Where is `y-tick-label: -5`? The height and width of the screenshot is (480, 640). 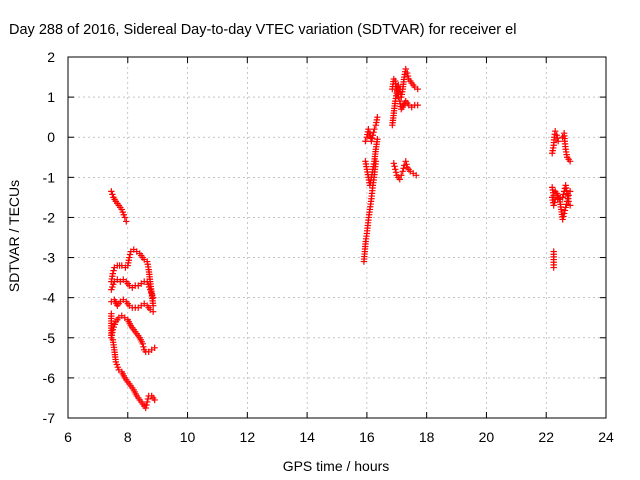 y-tick-label: -5 is located at coordinates (49, 338).